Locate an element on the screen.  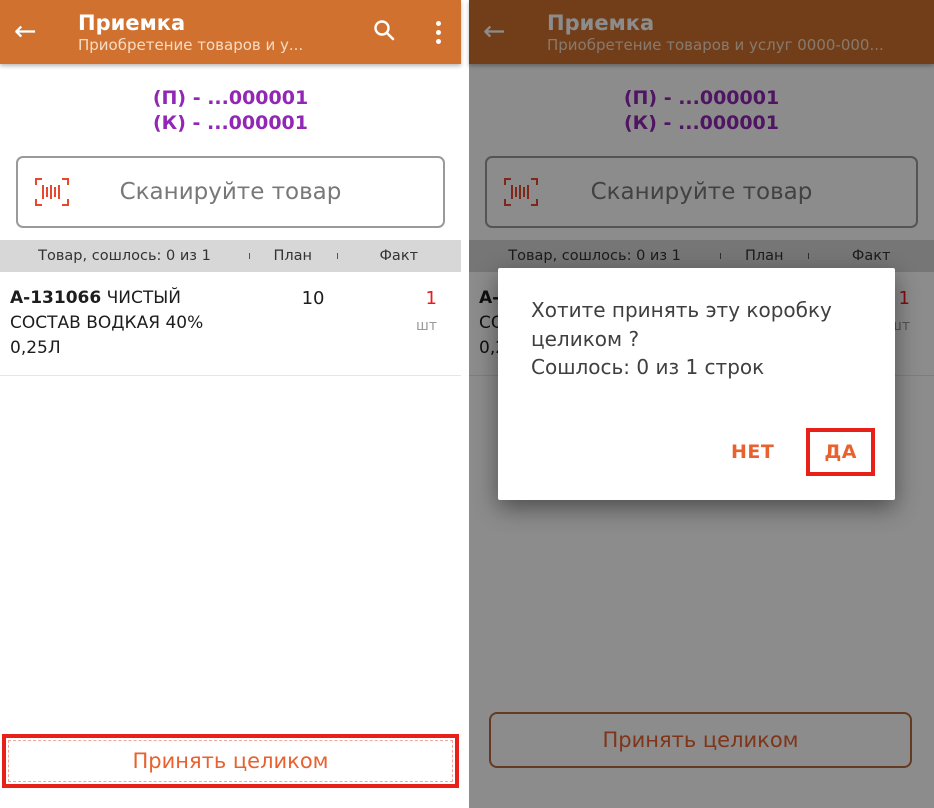
item-fact: 1 шт is located at coordinates (399, 323).